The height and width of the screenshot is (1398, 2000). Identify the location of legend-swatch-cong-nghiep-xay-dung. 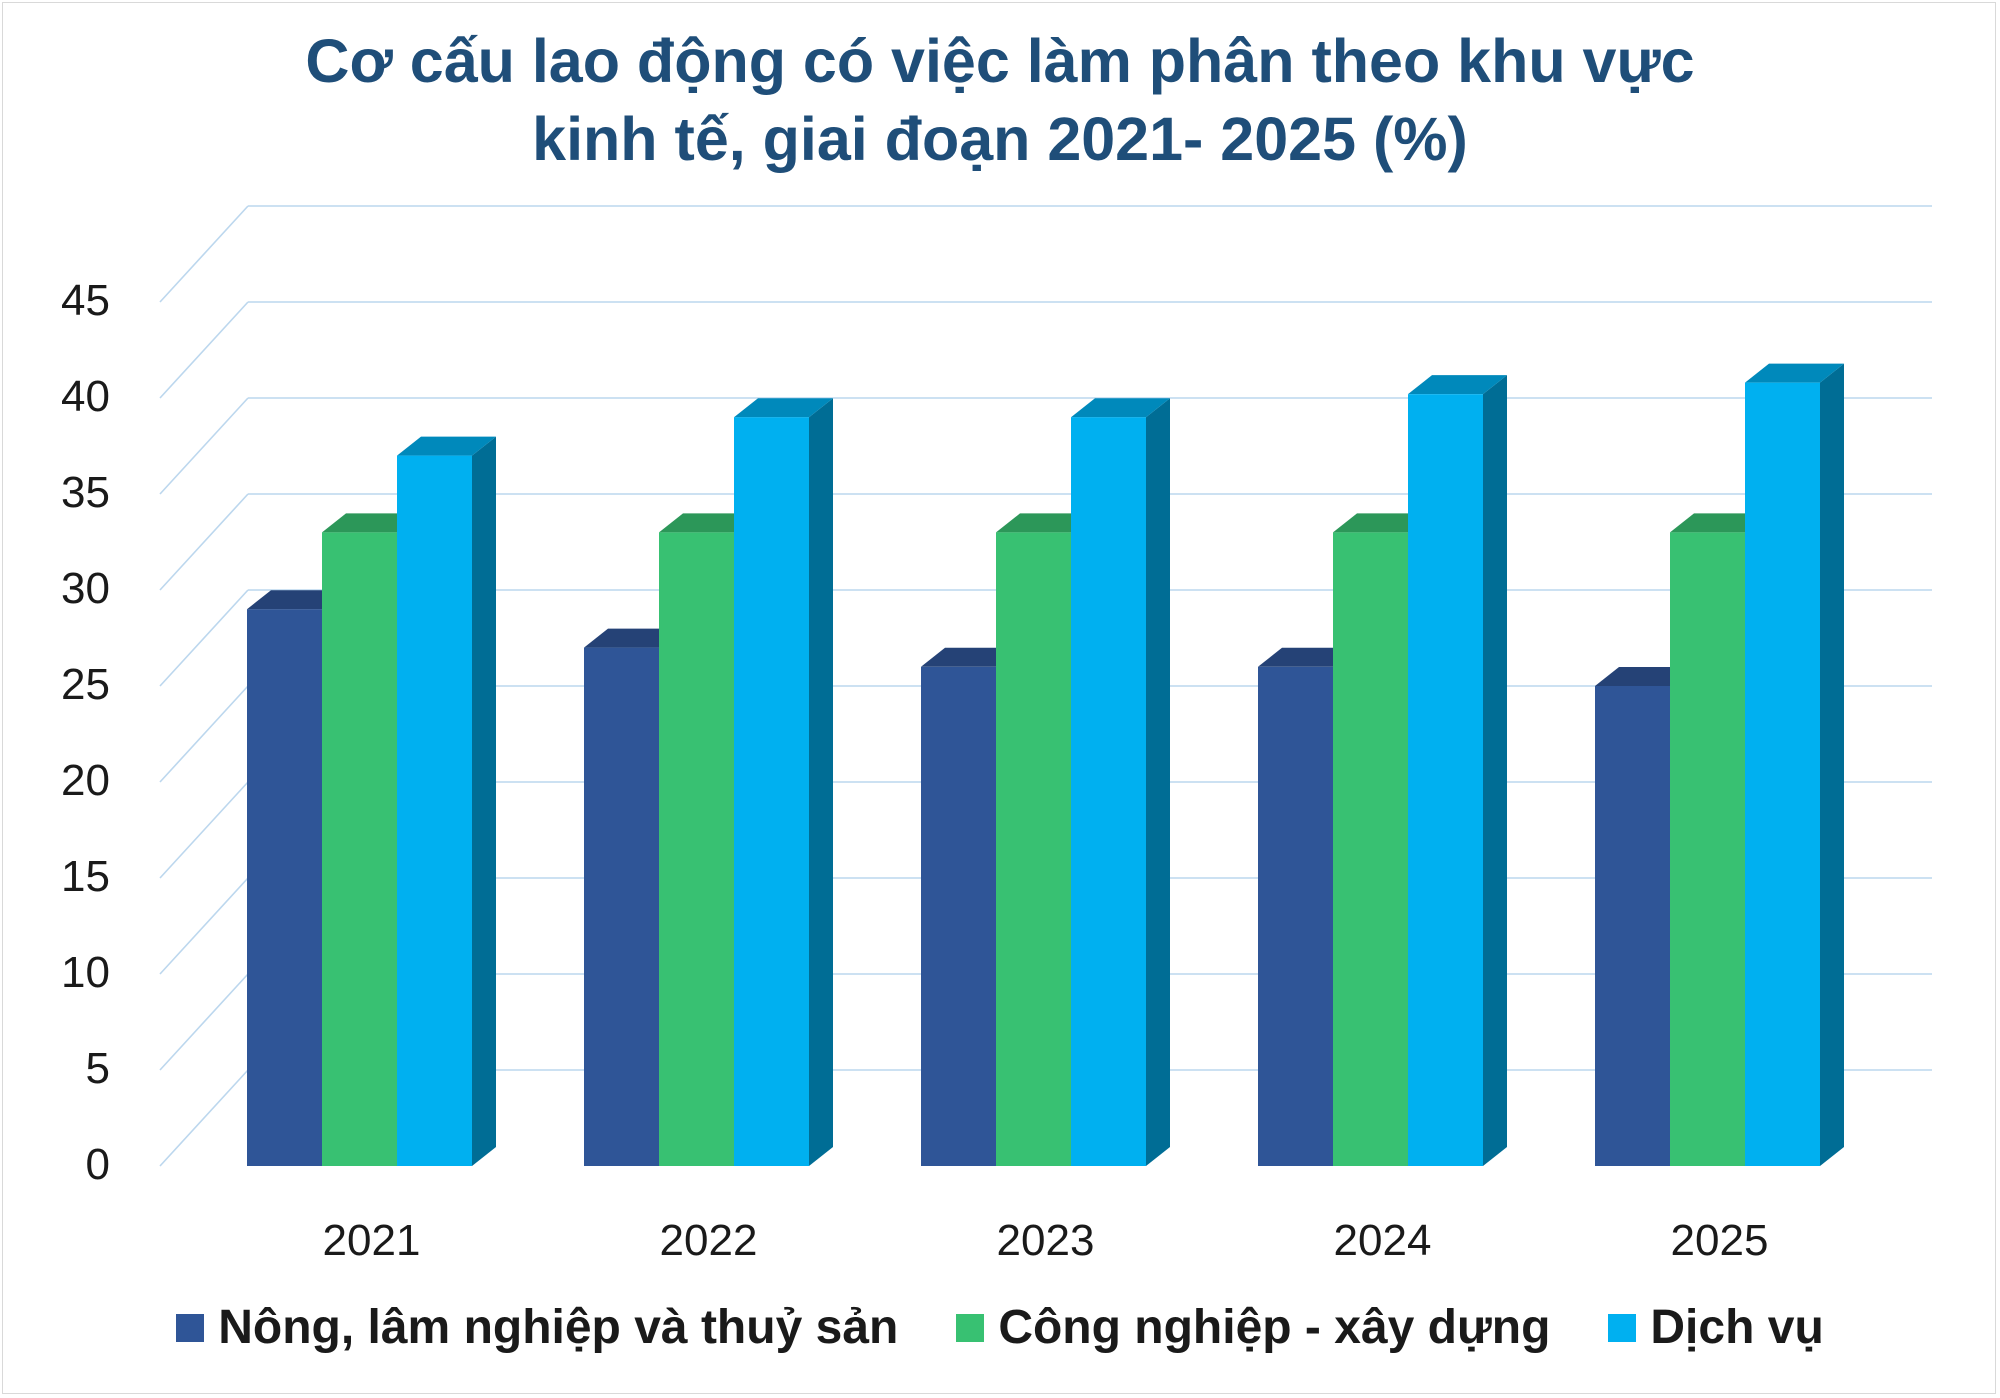
(970, 1327).